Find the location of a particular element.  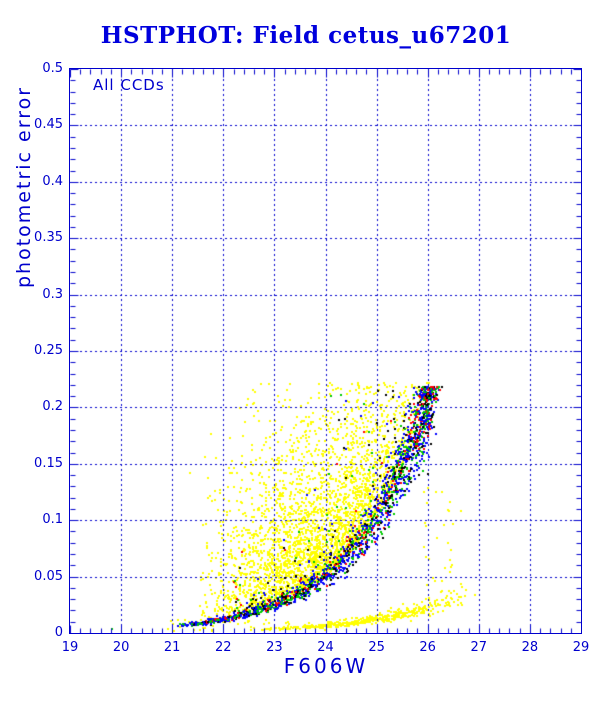

y-tick-label: 0.3 is located at coordinates (52, 294).